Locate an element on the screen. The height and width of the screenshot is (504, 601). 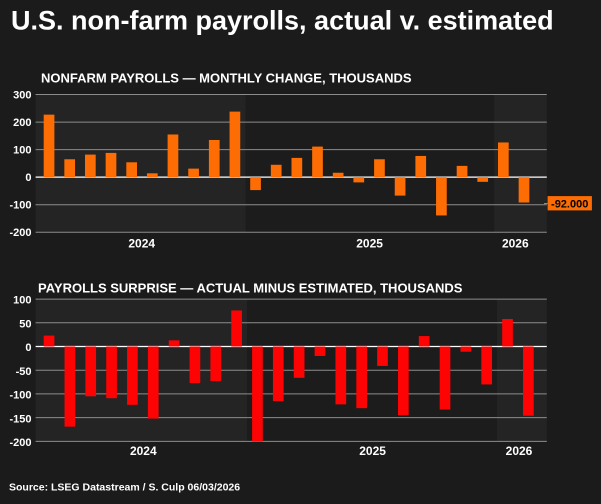
svg-text: -150 is located at coordinates (20, 419).